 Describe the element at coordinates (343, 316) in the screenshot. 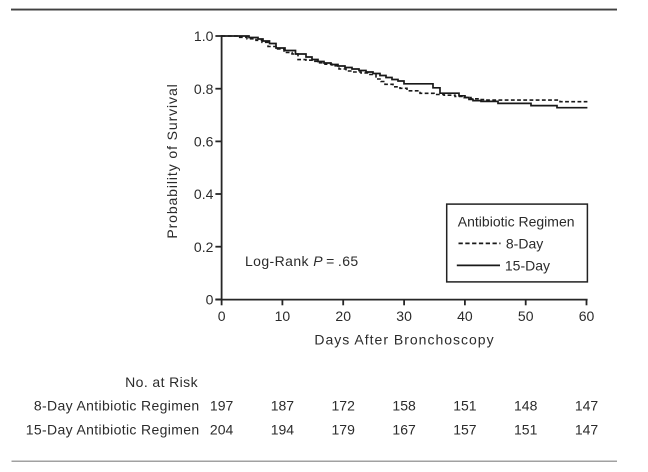

I see `svg-text: 20` at that location.